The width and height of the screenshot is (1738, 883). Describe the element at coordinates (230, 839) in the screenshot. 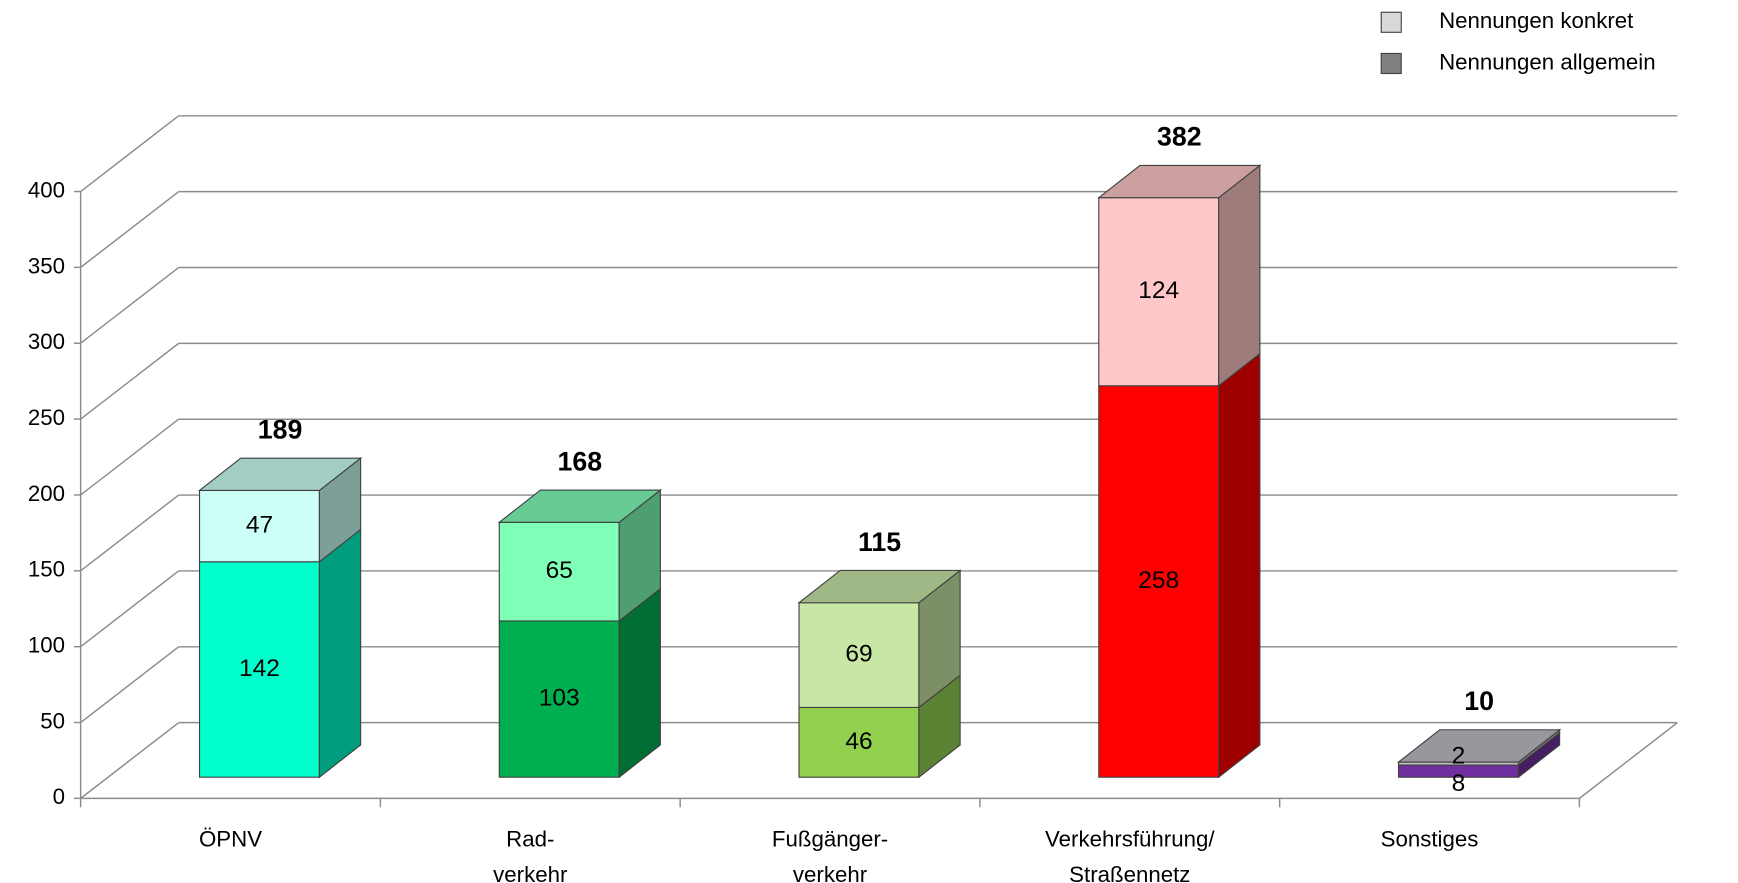

I see `x-tick-label: ÖPNV` at that location.